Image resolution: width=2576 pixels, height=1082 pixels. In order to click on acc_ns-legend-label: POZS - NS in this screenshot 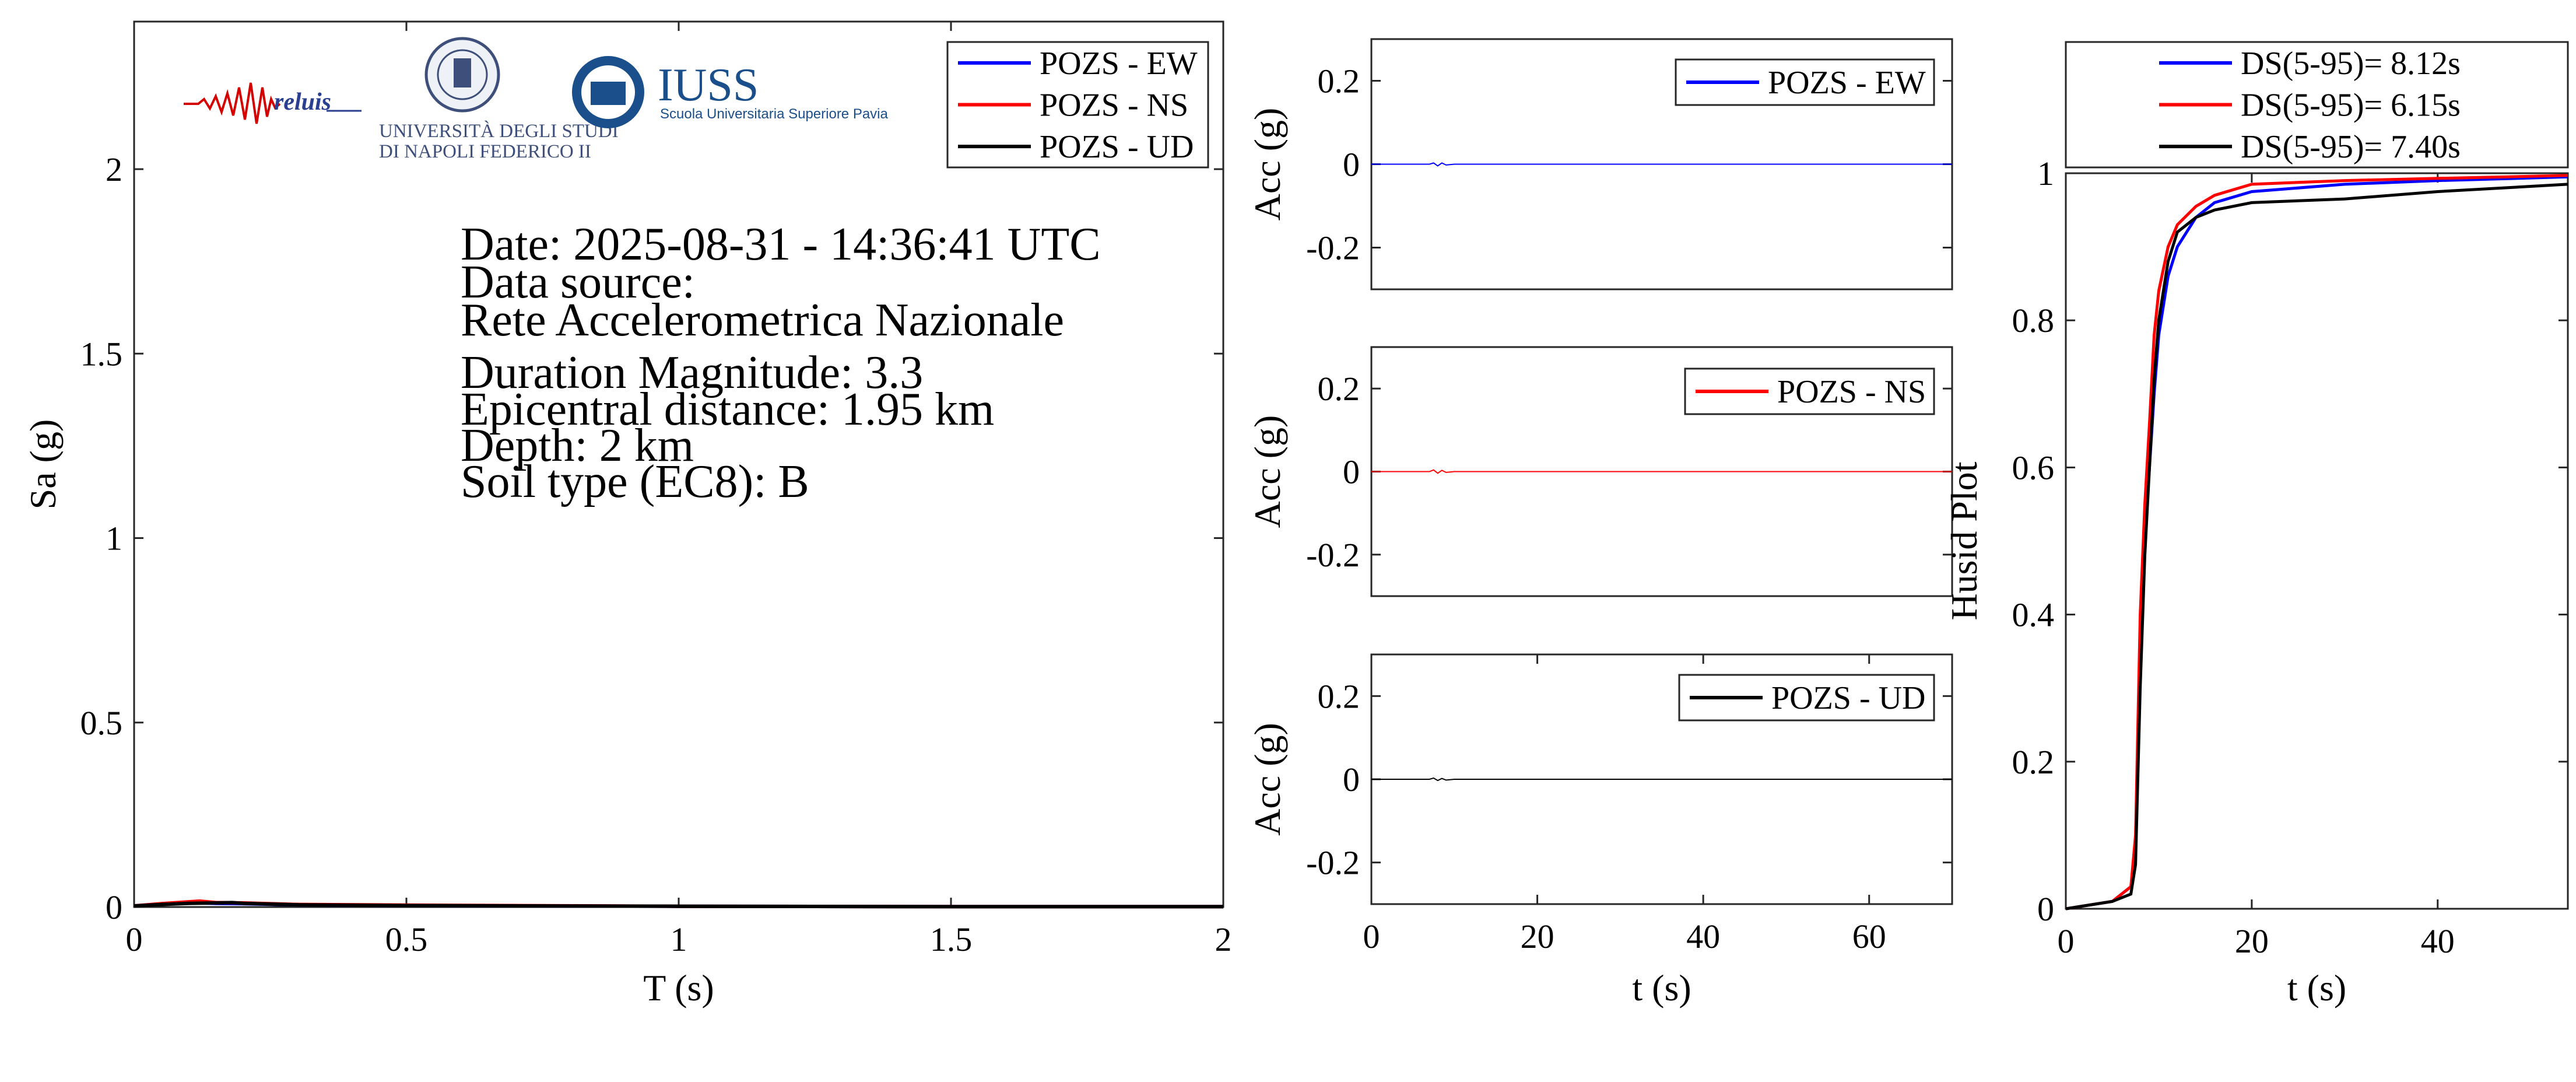, I will do `click(1851, 392)`.